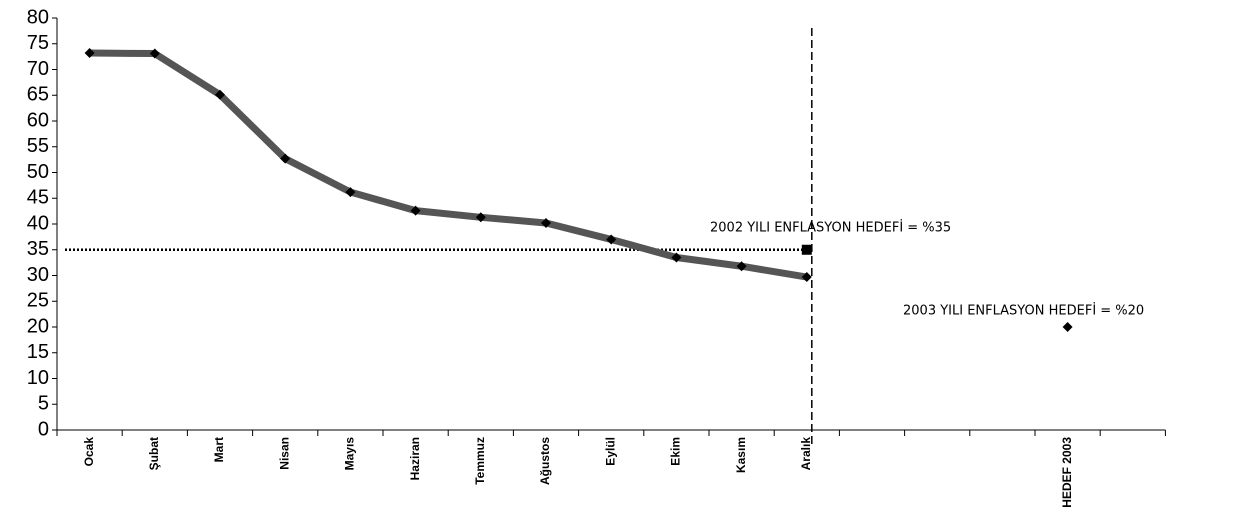 This screenshot has width=1242, height=524. I want to click on y-tick-label: 20, so click(38, 326).